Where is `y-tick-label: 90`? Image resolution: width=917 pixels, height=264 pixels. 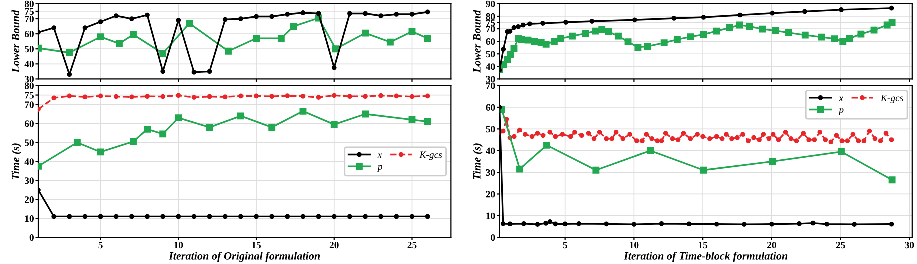 y-tick-label: 90 is located at coordinates (491, 4).